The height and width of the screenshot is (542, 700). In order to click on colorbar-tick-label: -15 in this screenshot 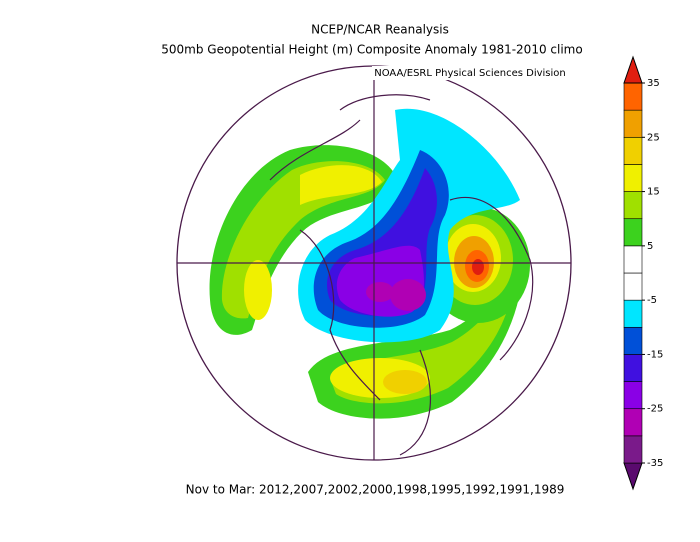, I will do `click(655, 354)`.